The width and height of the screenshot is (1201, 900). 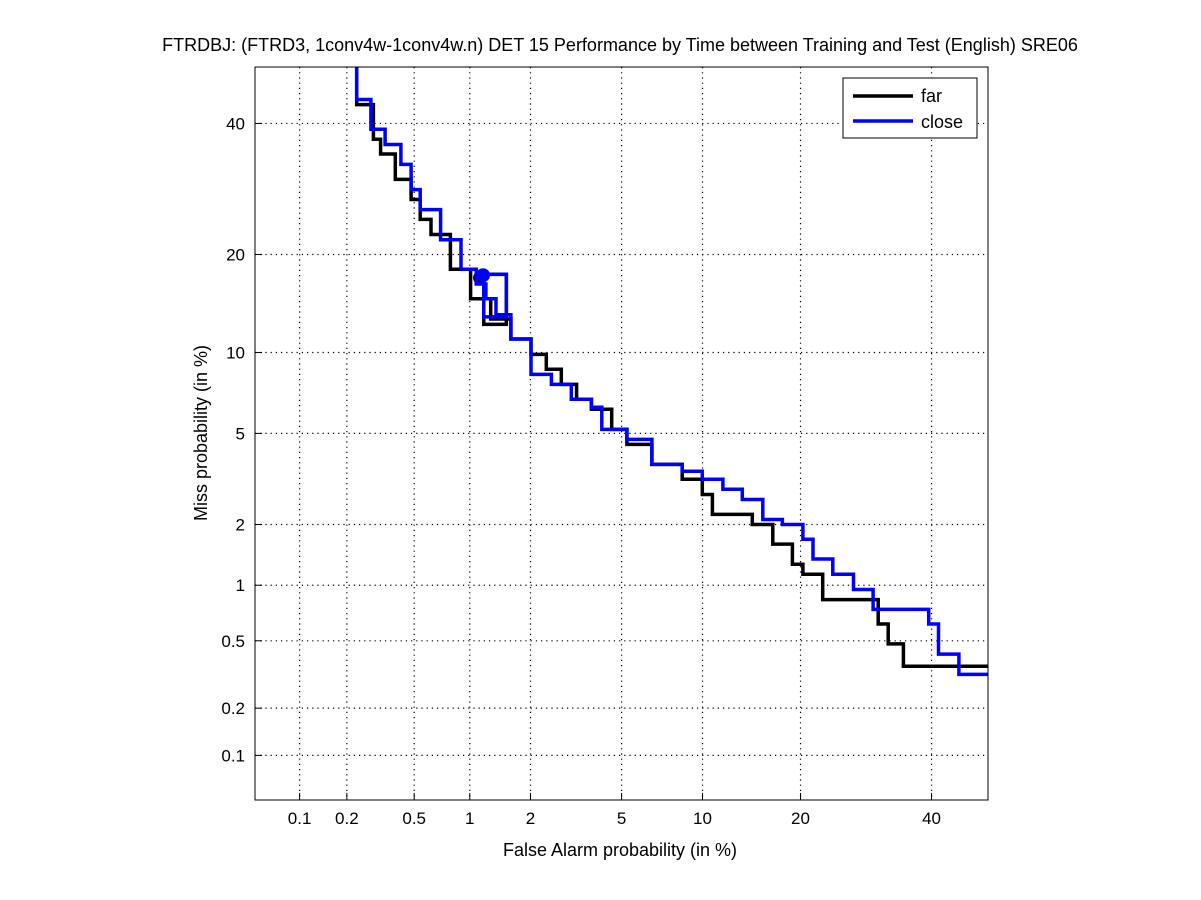 I want to click on x-tick-label: 0.2, so click(x=347, y=818).